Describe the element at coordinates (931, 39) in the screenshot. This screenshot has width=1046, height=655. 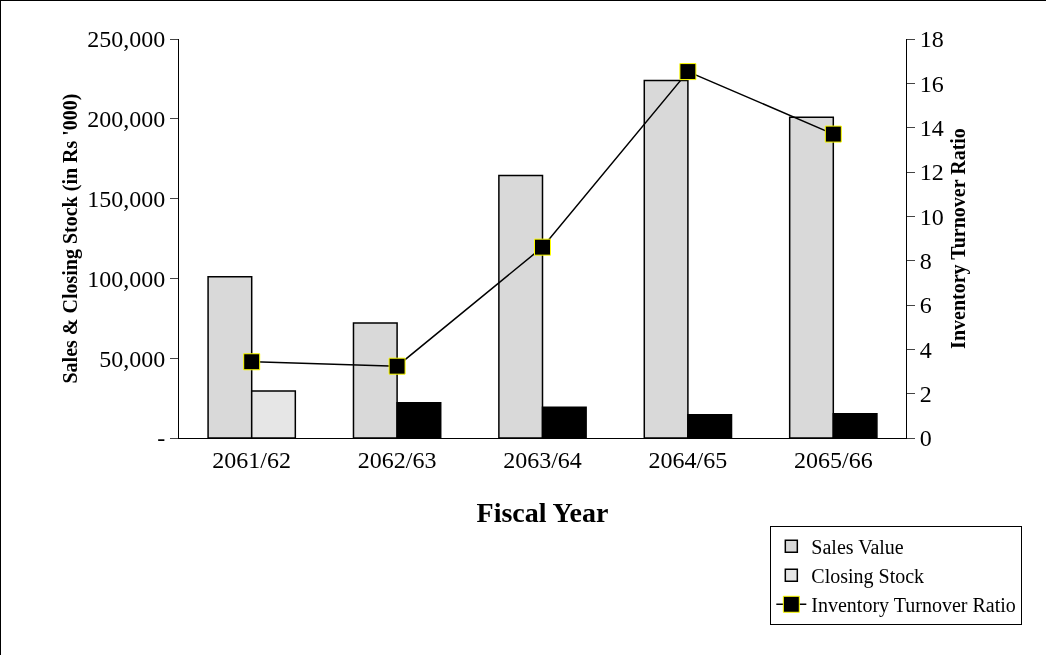
I see `y2-tick-label: 18` at that location.